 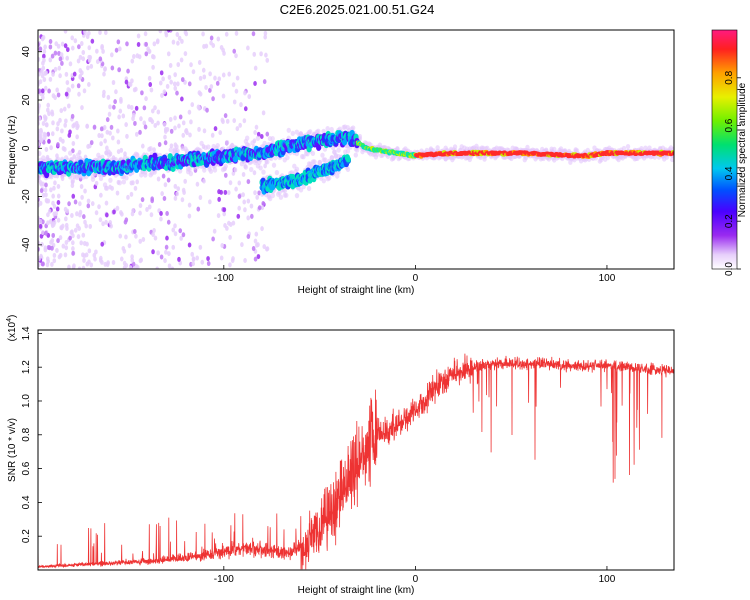 I want to click on colorbar-tick-label: 0.8, so click(x=729, y=77).